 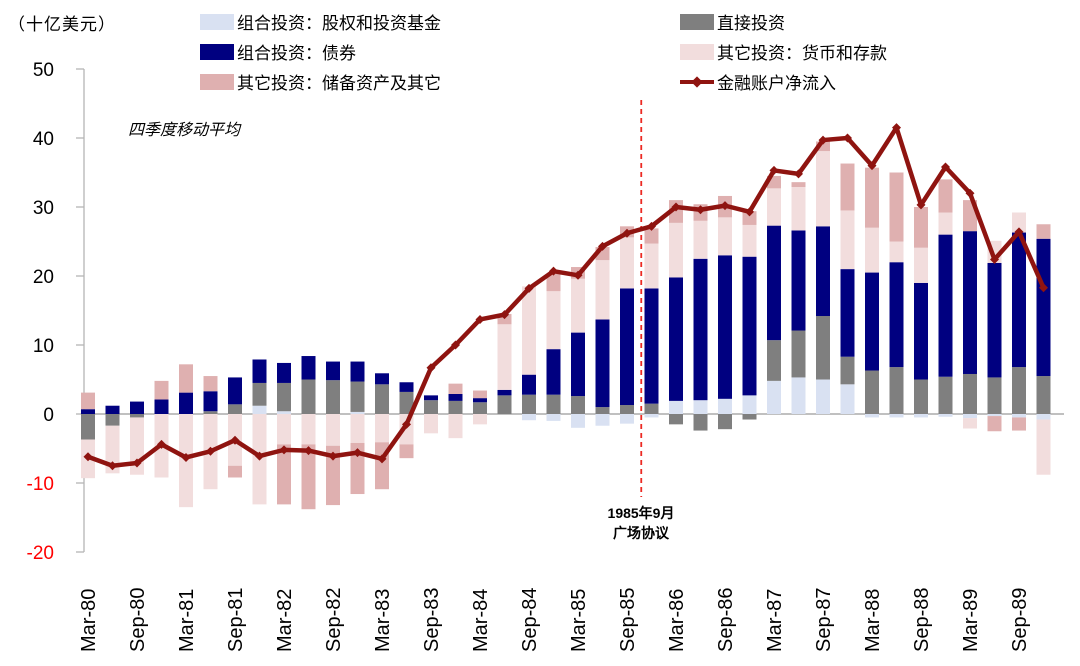 What do you see at coordinates (62, 24) in the screenshot?
I see `y-axis-unit-label: （十亿美元）` at bounding box center [62, 24].